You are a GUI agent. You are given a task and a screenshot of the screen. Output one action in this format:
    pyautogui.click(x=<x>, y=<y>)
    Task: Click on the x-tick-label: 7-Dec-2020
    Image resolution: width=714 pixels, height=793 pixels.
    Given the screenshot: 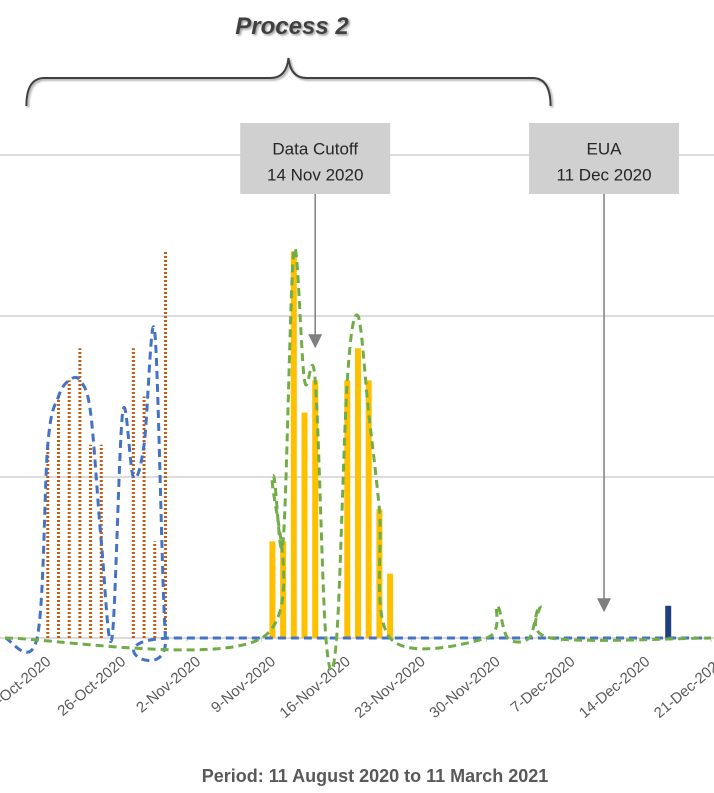 What is the action you would take?
    pyautogui.click(x=543, y=684)
    